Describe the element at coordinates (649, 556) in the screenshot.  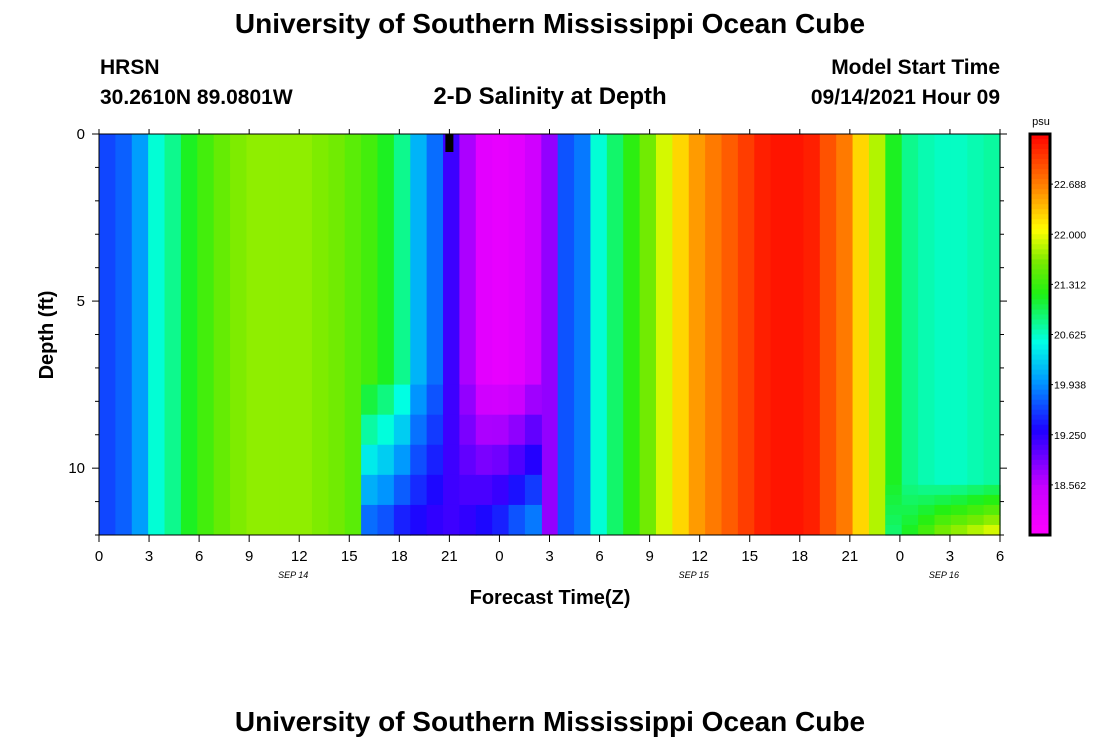
I see `x-tick-label: 9` at that location.